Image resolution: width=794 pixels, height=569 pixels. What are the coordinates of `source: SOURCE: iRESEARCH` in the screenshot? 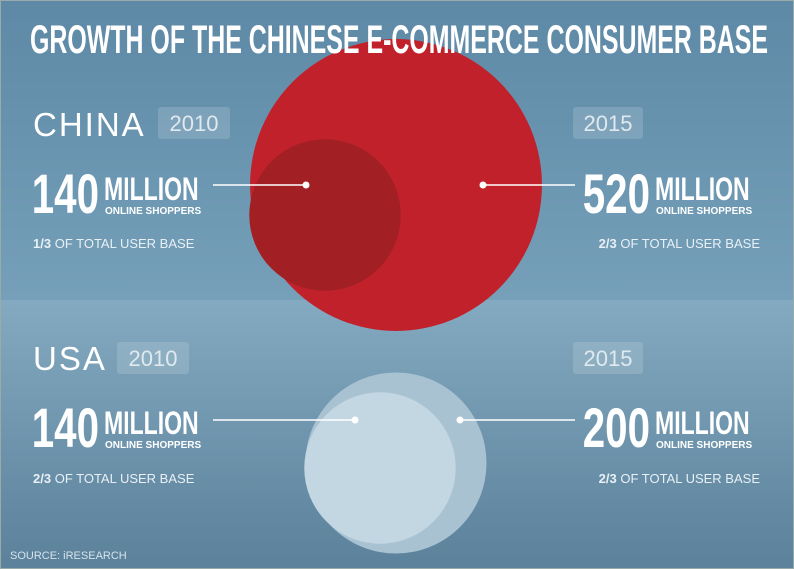 It's located at (68, 556).